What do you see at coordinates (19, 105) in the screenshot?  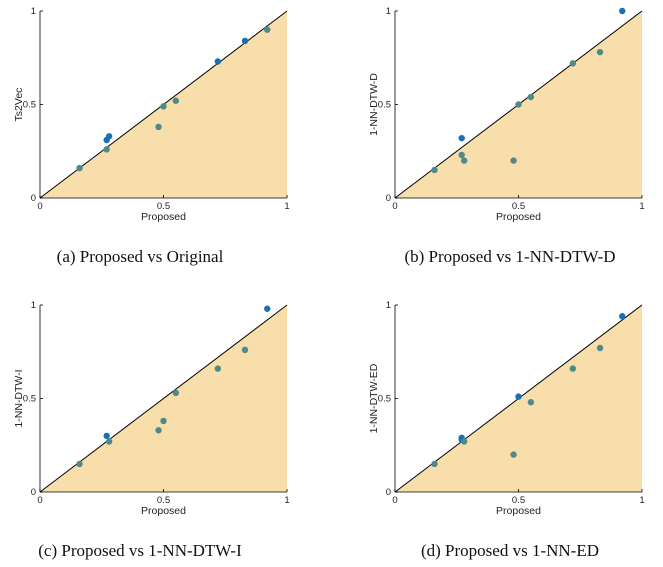 I see `y-axis-label: Ts2Vec` at bounding box center [19, 105].